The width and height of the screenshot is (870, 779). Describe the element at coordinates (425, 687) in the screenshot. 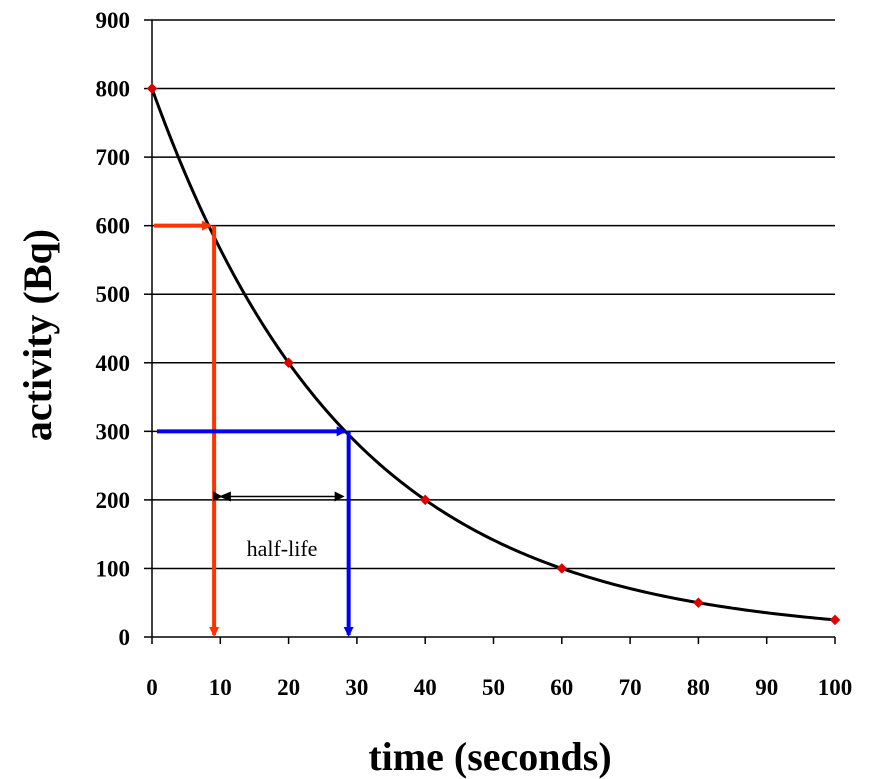

I see `x-tick-label-40: 40` at that location.